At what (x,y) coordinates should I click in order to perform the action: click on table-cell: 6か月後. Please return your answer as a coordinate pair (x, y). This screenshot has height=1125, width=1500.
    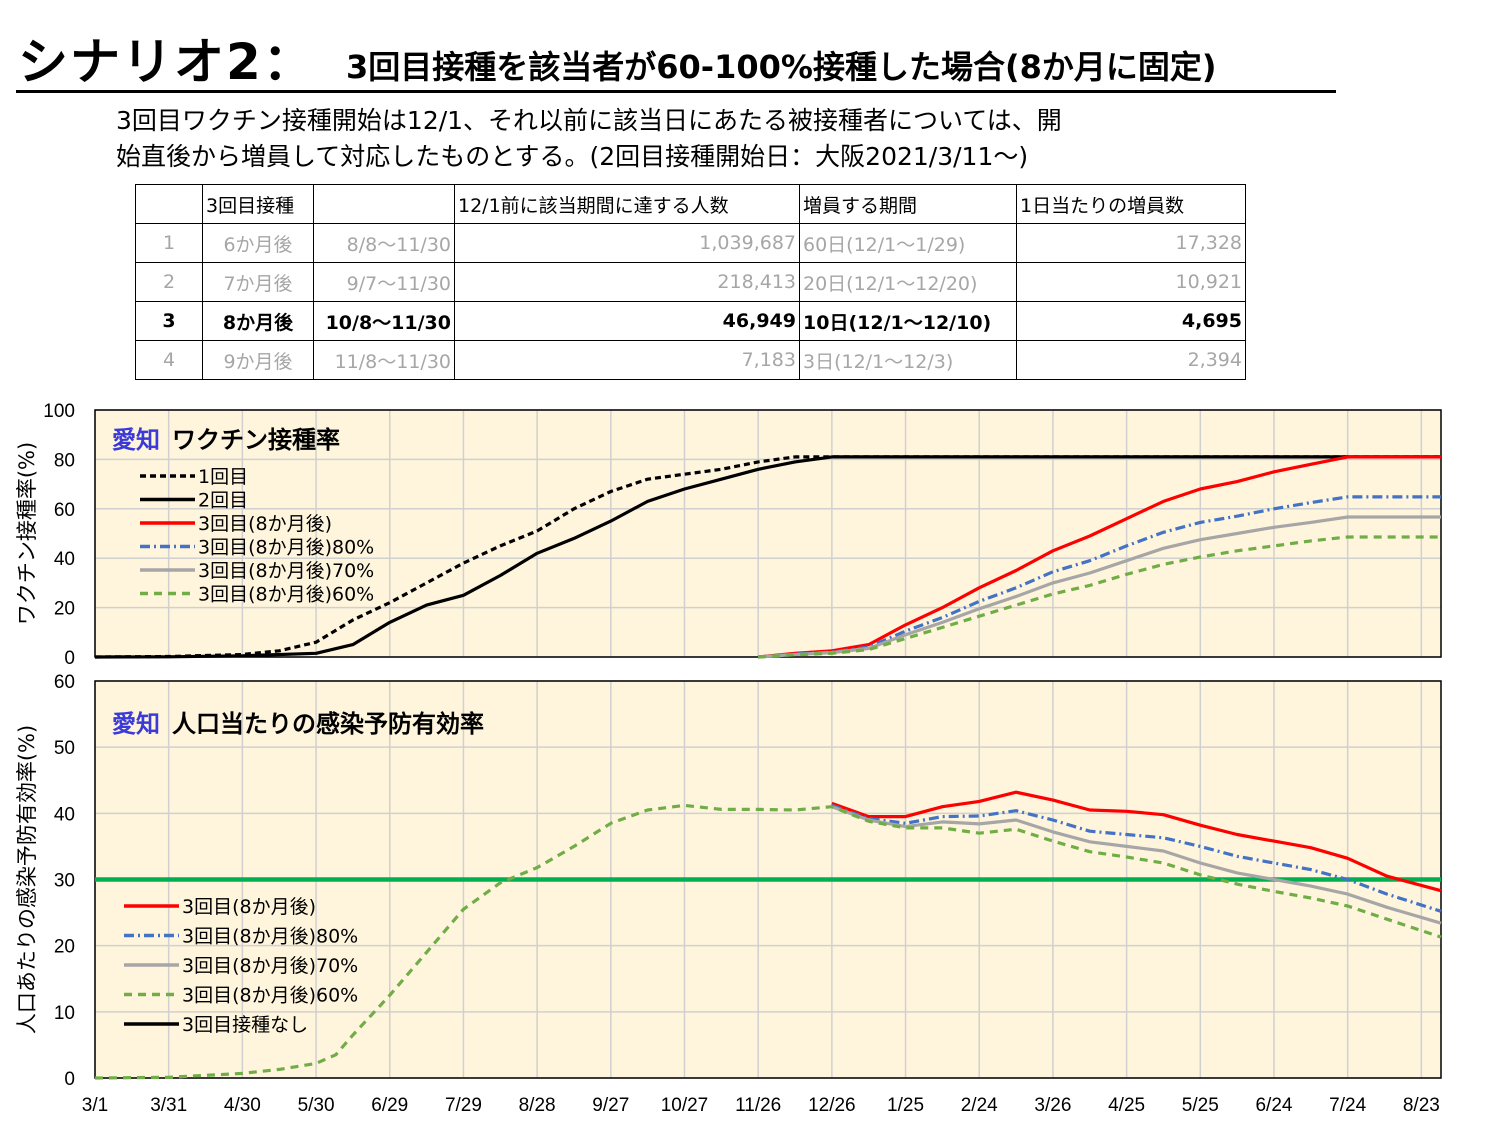
    Looking at the image, I should click on (258, 243).